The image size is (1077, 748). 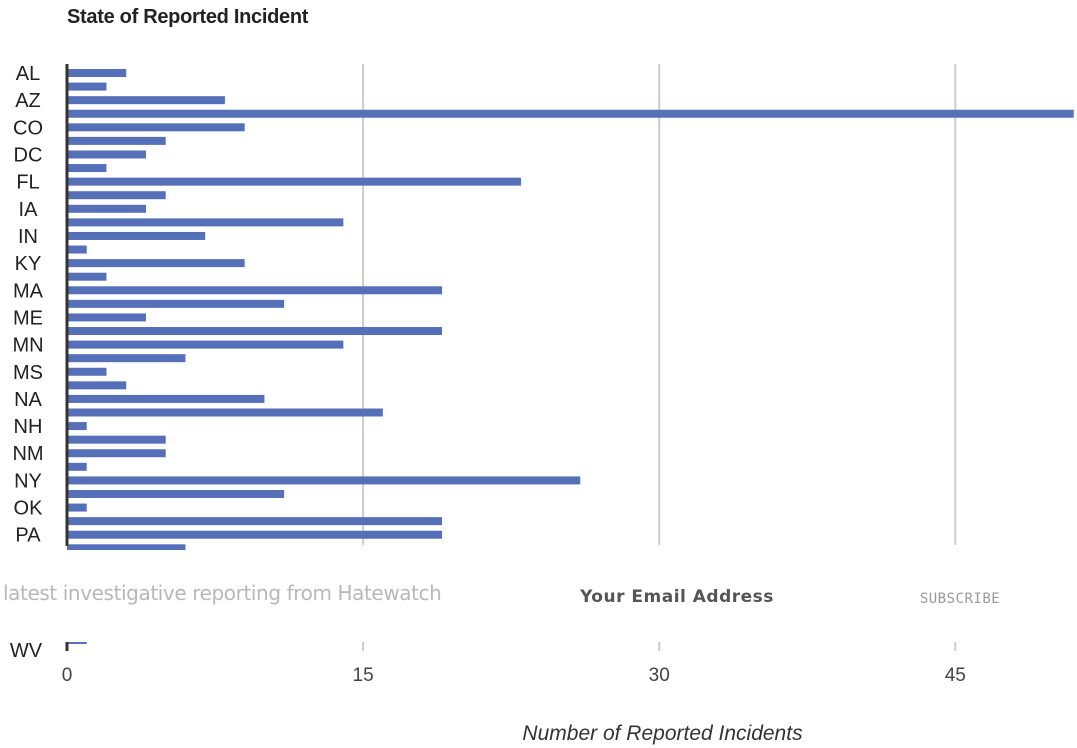 What do you see at coordinates (26, 651) in the screenshot?
I see `category-label-partial: WV` at bounding box center [26, 651].